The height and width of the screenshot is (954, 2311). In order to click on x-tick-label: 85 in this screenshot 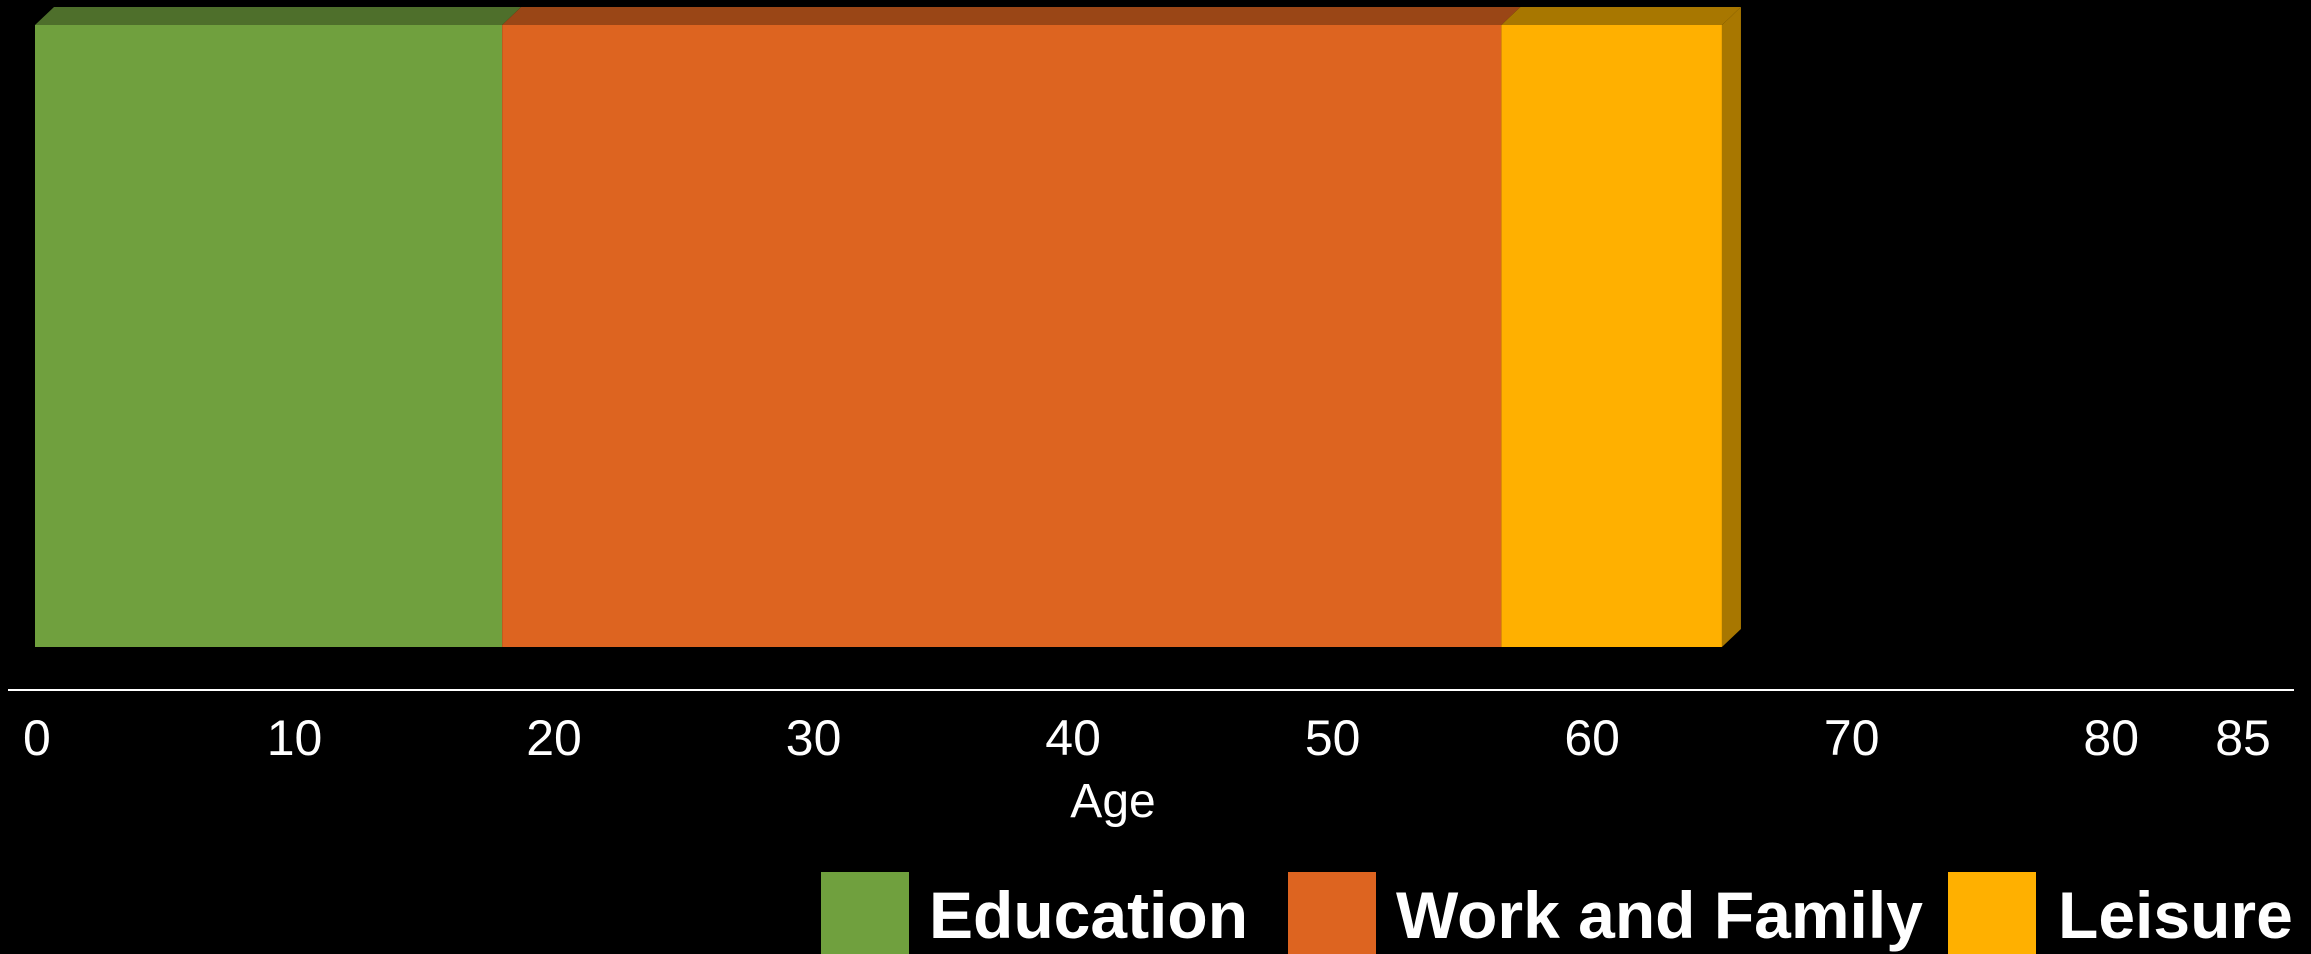, I will do `click(2243, 738)`.